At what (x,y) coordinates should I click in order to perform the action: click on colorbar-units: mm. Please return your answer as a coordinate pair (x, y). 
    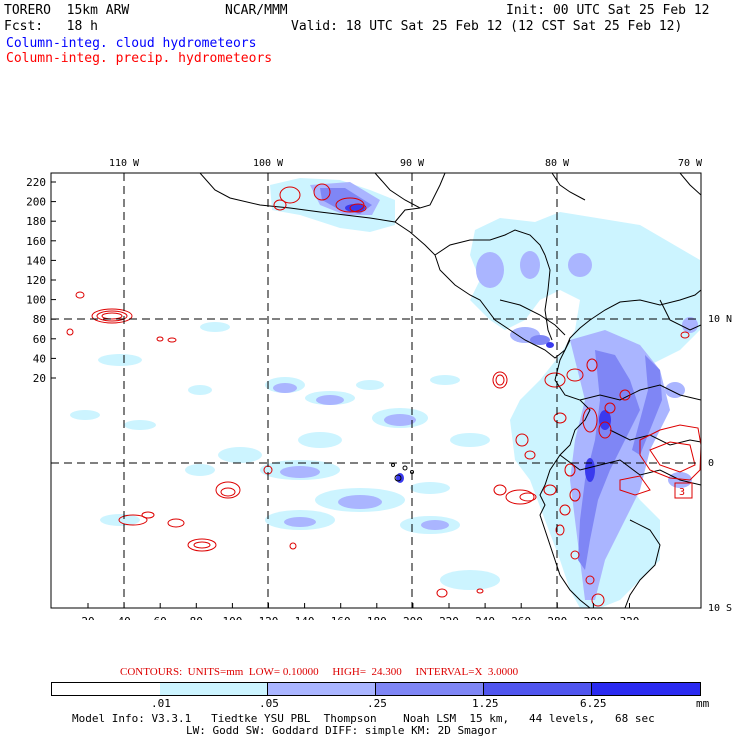
    Looking at the image, I should click on (703, 703).